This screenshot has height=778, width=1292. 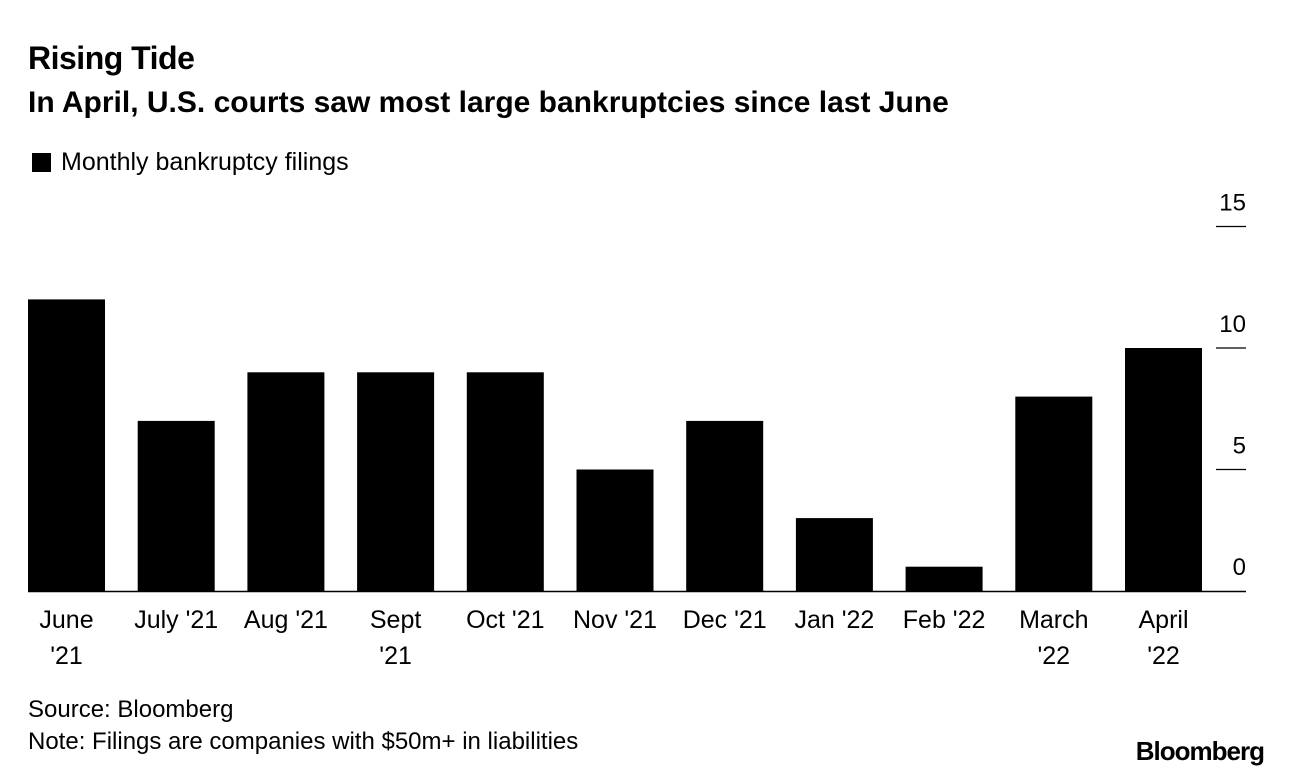 What do you see at coordinates (41, 162) in the screenshot?
I see `legend-swatch` at bounding box center [41, 162].